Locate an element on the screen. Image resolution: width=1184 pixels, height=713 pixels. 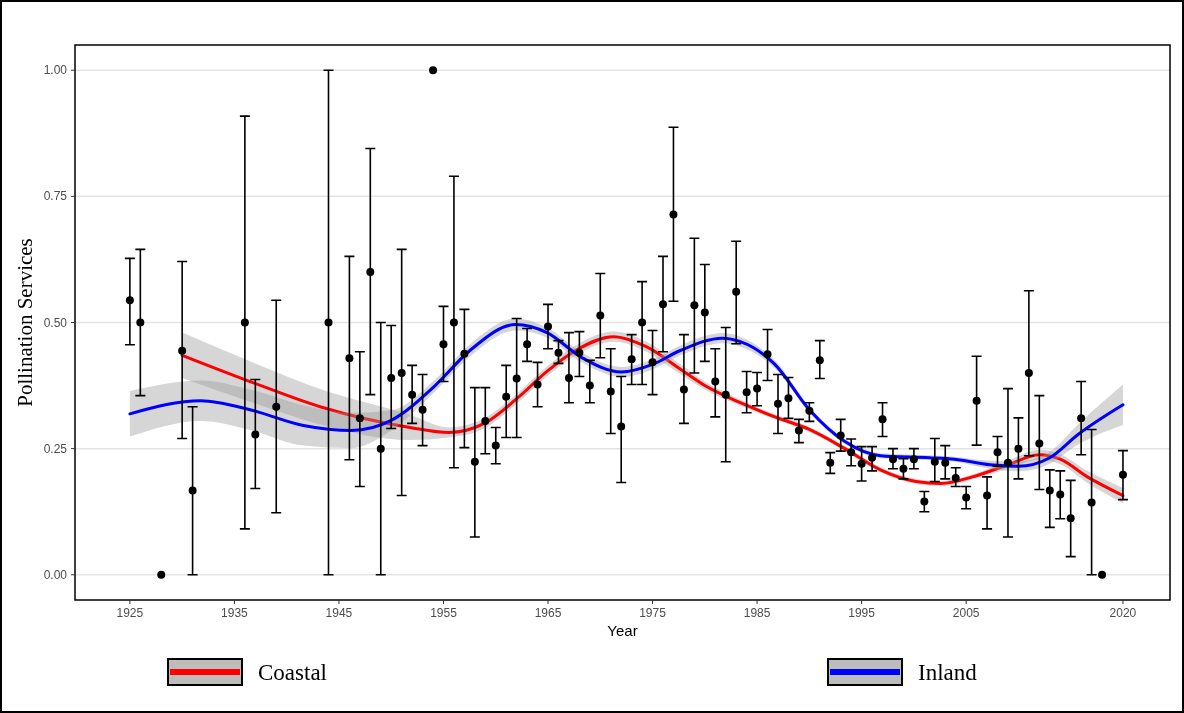
y-tick-label: 1.00 is located at coordinates (55, 70).